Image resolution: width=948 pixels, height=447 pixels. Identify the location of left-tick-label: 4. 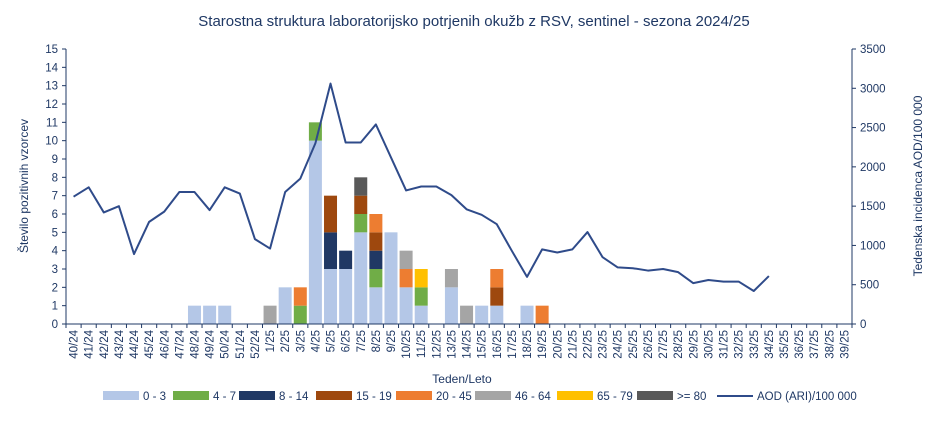
(55, 252).